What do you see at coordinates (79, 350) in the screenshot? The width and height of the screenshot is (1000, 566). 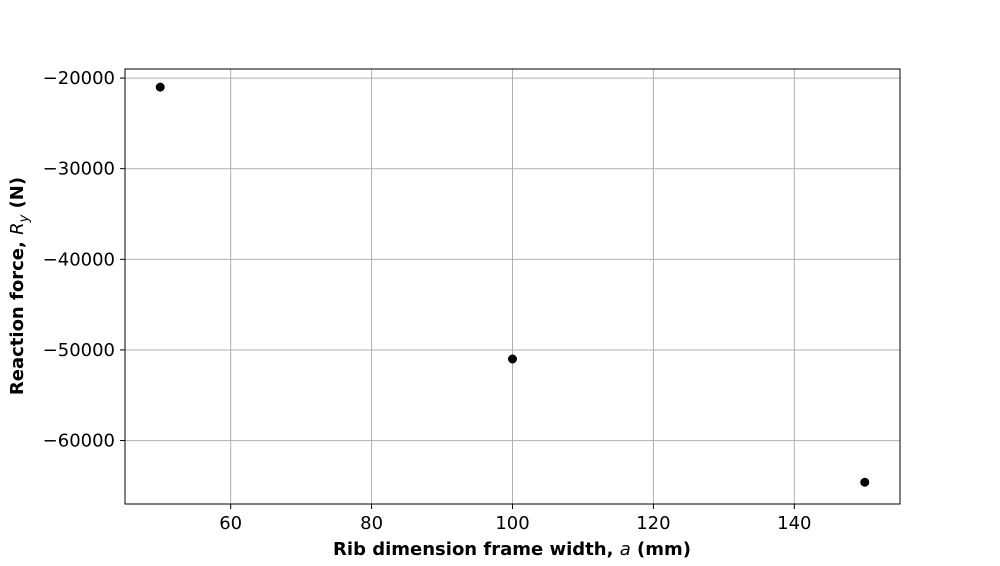 I see `y-tick-label: −50000` at bounding box center [79, 350].